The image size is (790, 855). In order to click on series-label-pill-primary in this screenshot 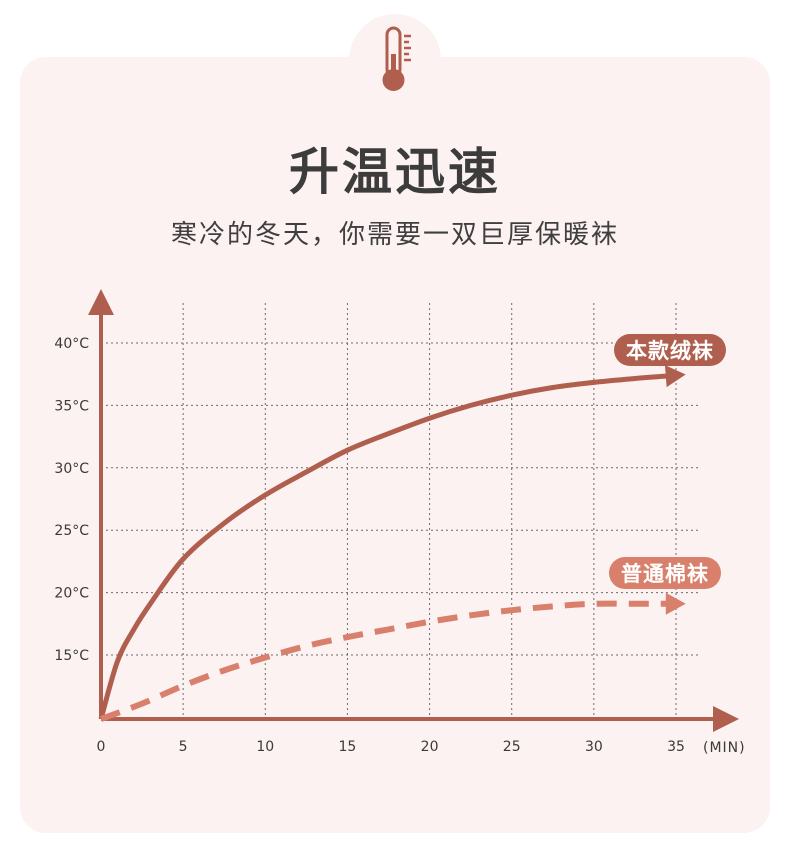, I will do `click(670, 350)`.